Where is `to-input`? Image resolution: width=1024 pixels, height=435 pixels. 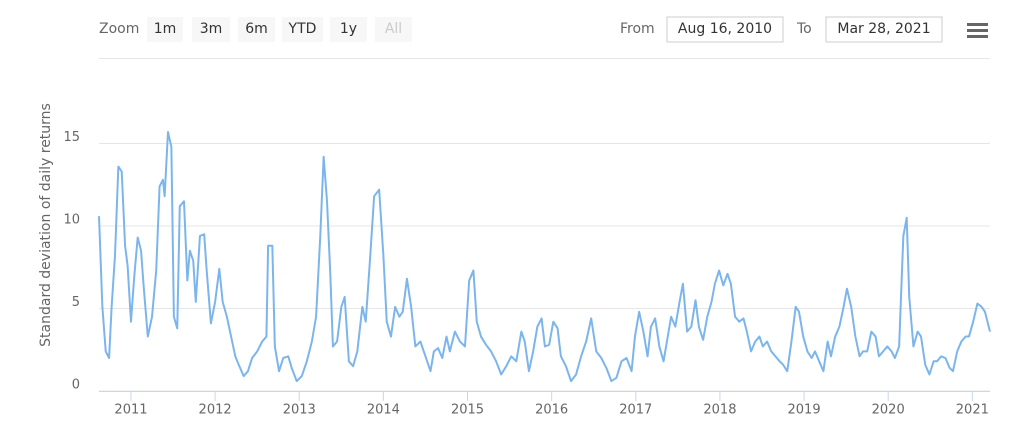
to-input is located at coordinates (884, 29).